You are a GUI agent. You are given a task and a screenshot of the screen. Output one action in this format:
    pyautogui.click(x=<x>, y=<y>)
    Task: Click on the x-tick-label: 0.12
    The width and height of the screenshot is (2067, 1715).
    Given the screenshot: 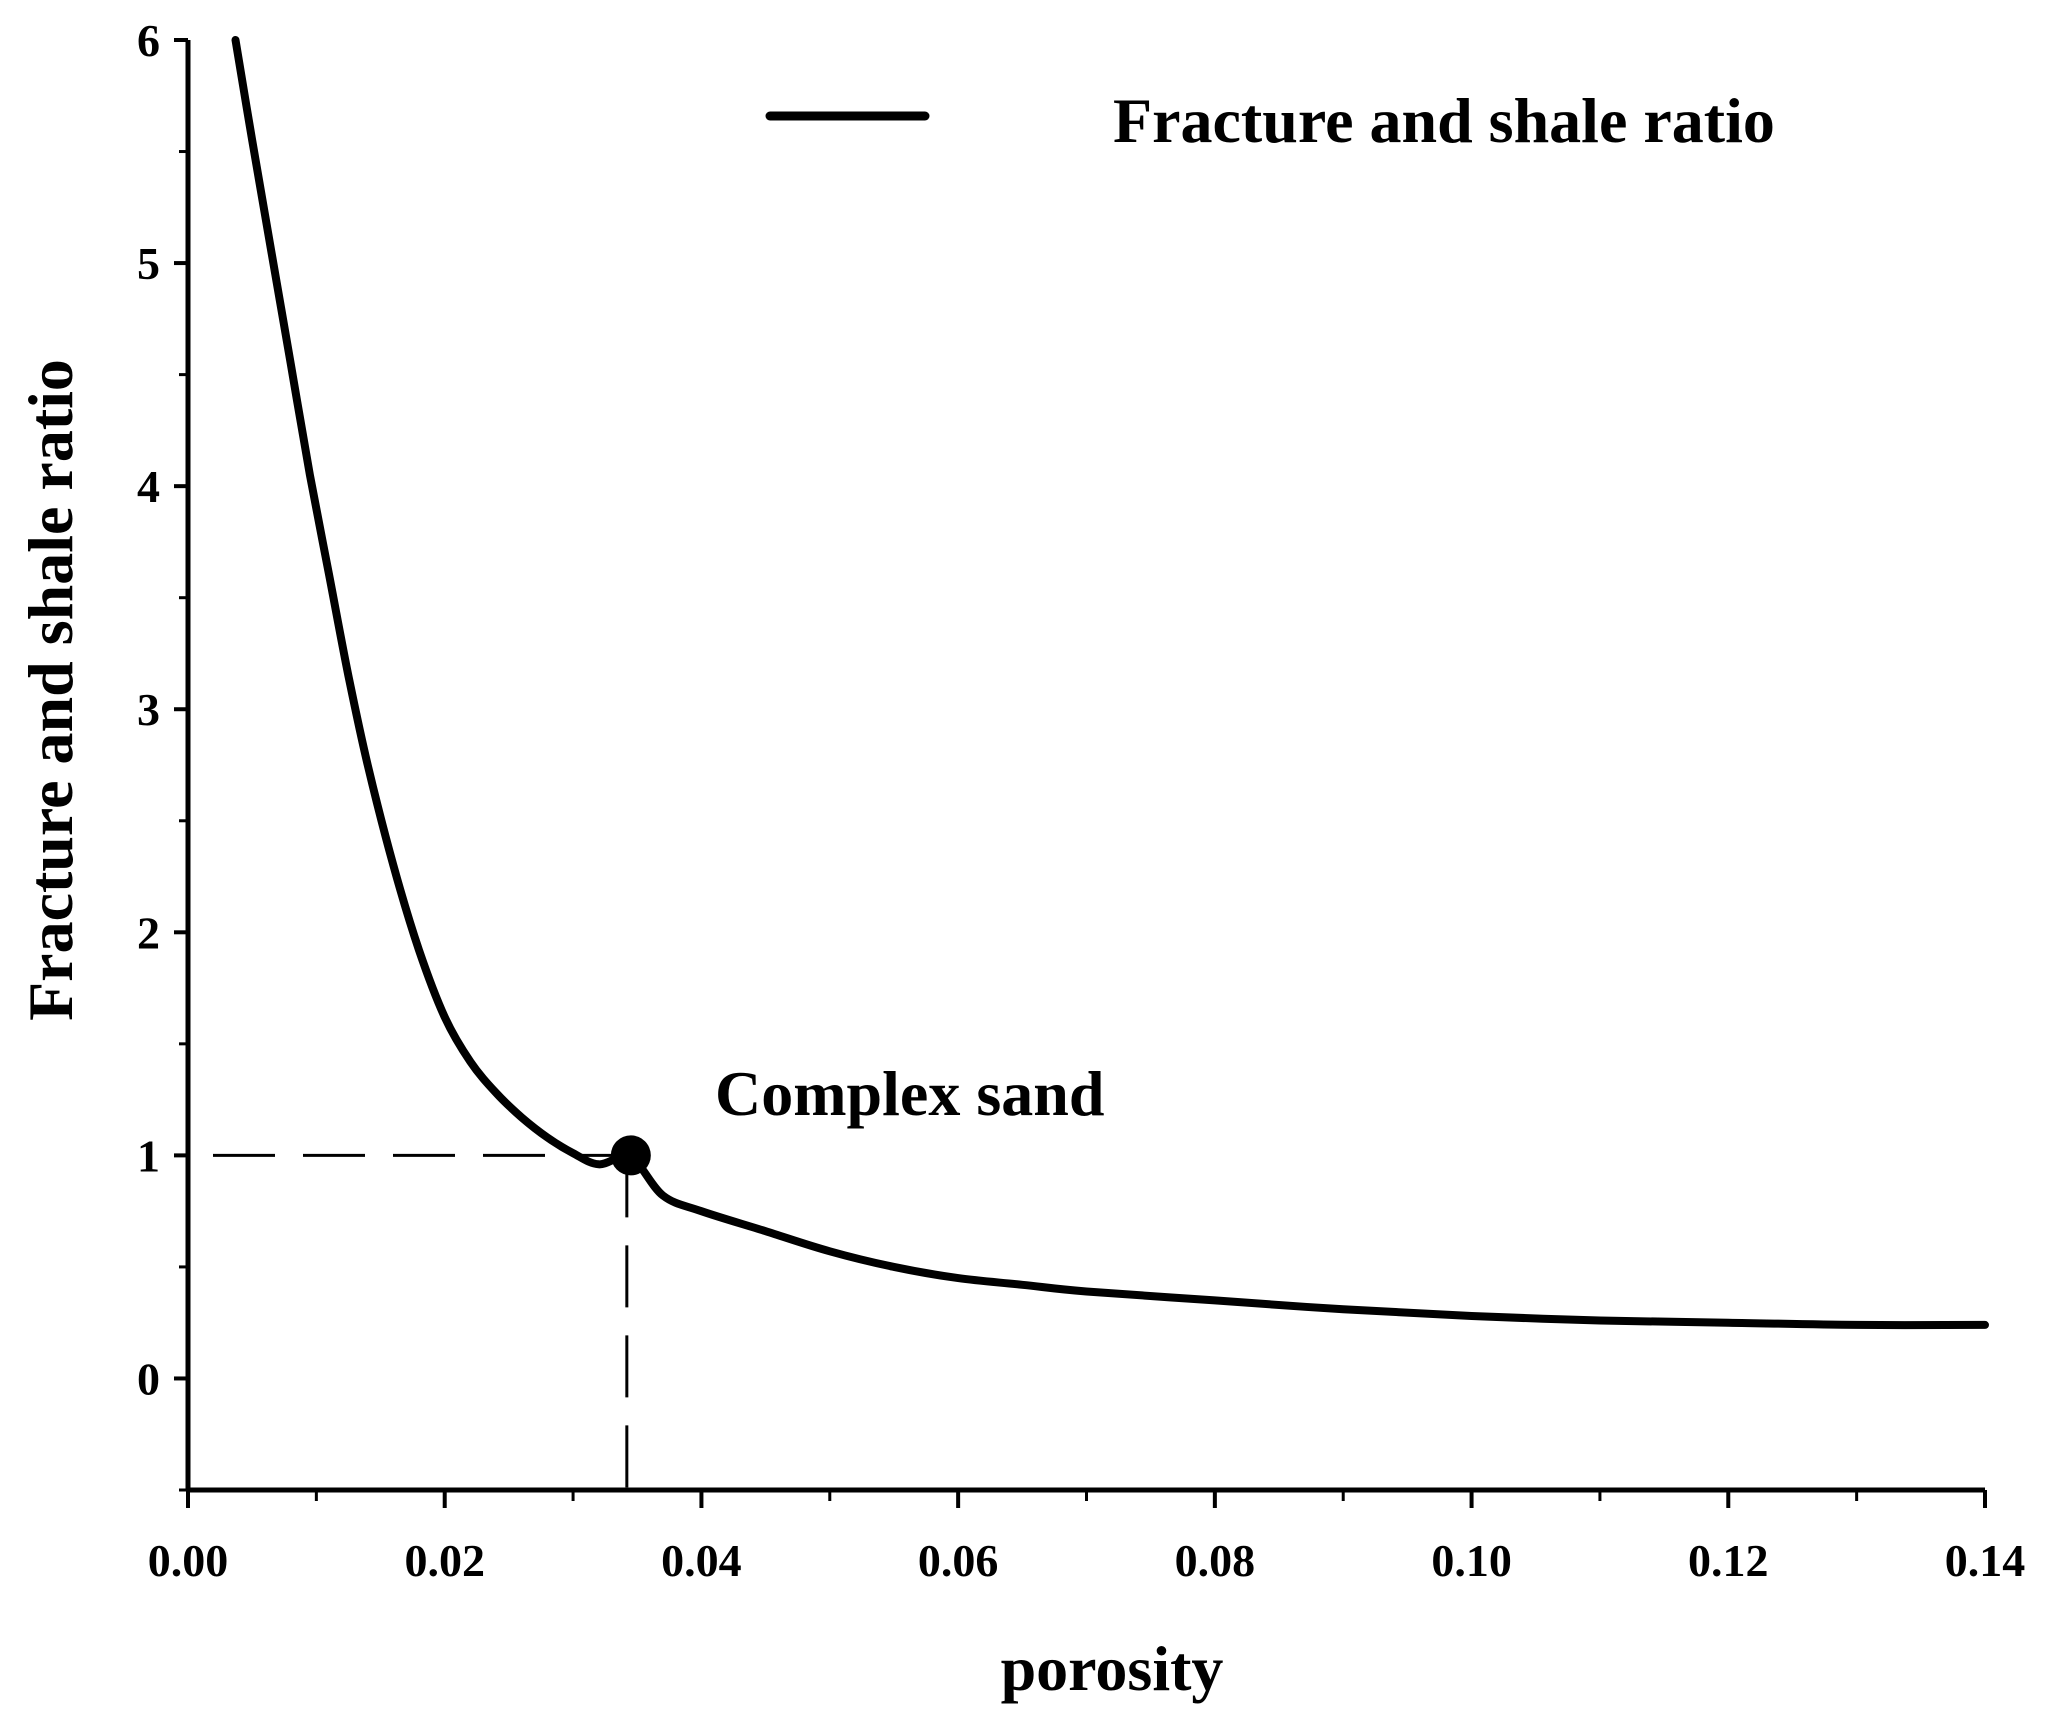 What is the action you would take?
    pyautogui.click(x=1728, y=1560)
    